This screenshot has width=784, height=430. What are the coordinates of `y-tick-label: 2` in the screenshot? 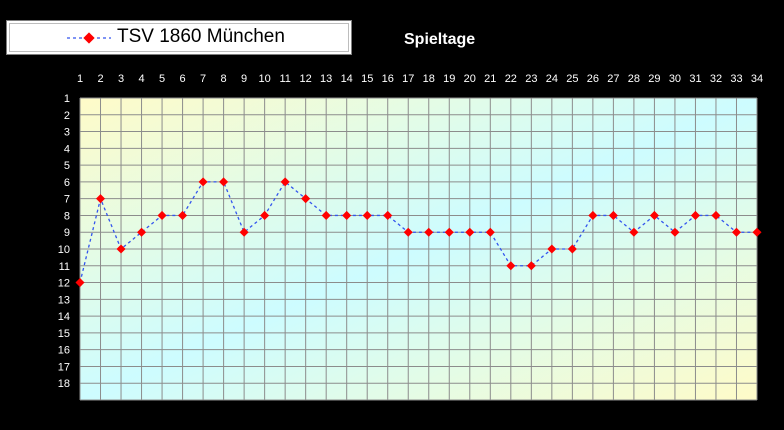 It's located at (67, 116).